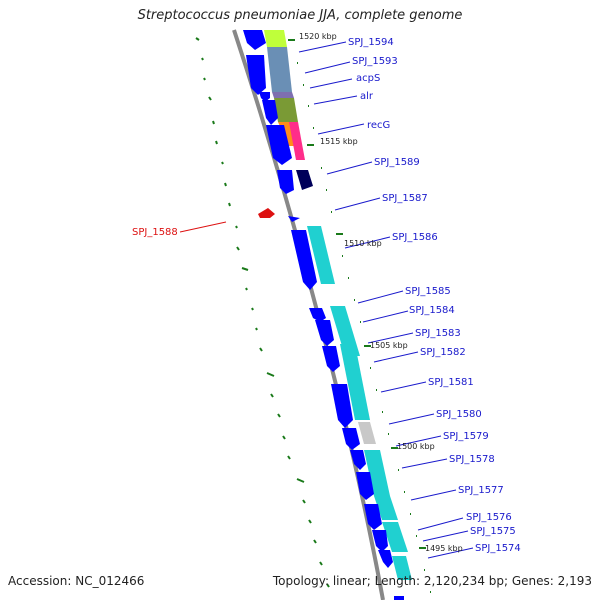  I want to click on gene-label: acpS, so click(368, 78).